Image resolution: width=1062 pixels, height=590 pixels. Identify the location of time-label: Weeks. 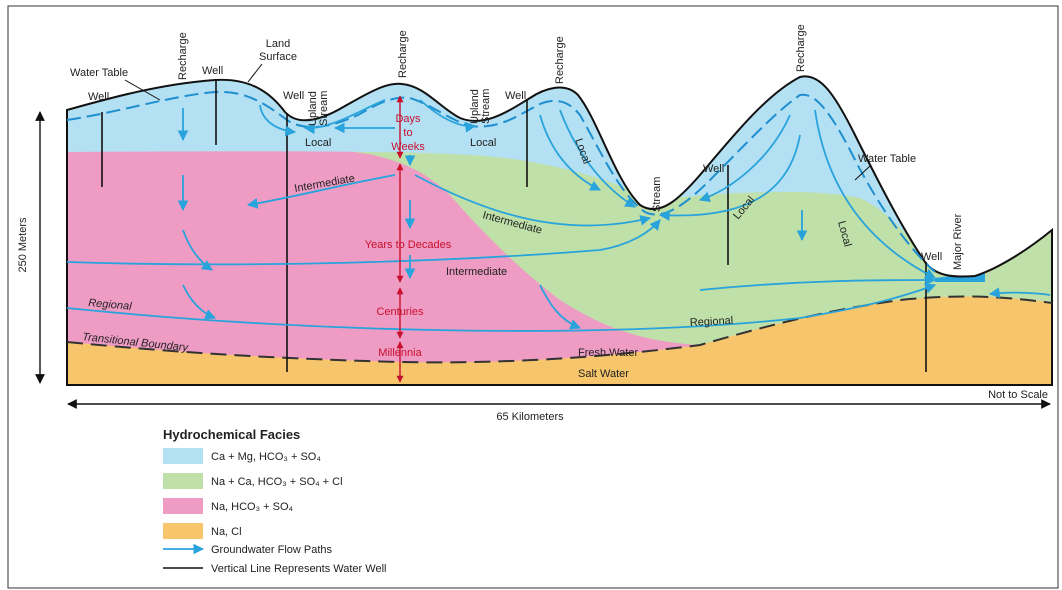
(408, 147).